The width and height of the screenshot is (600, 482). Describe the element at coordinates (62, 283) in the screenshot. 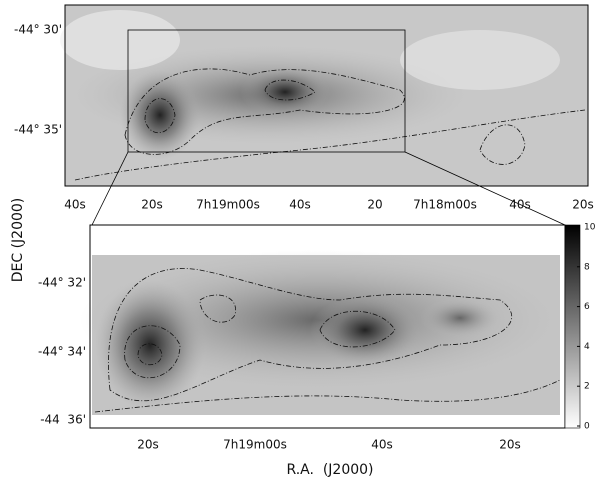

I see `y-tick-label: -44° 32'` at that location.